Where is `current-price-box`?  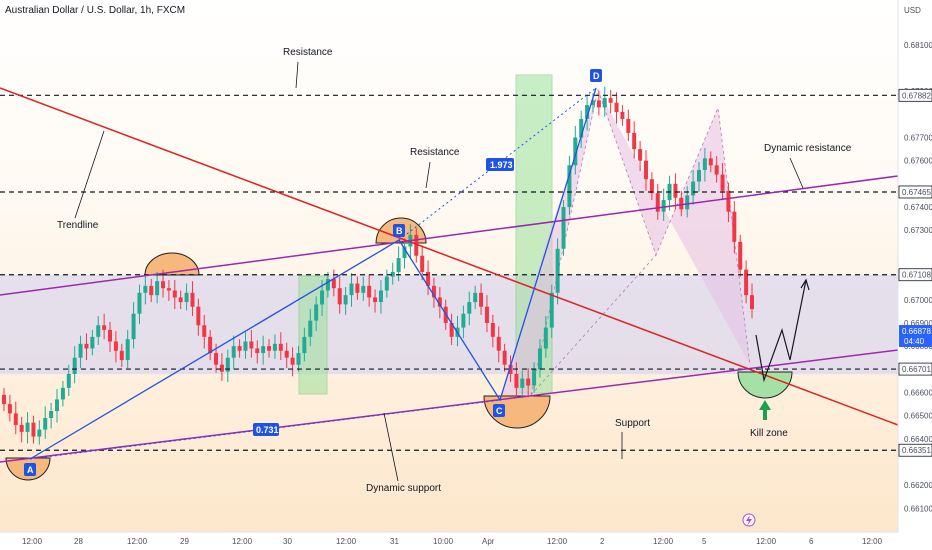 current-price-box is located at coordinates (915, 336).